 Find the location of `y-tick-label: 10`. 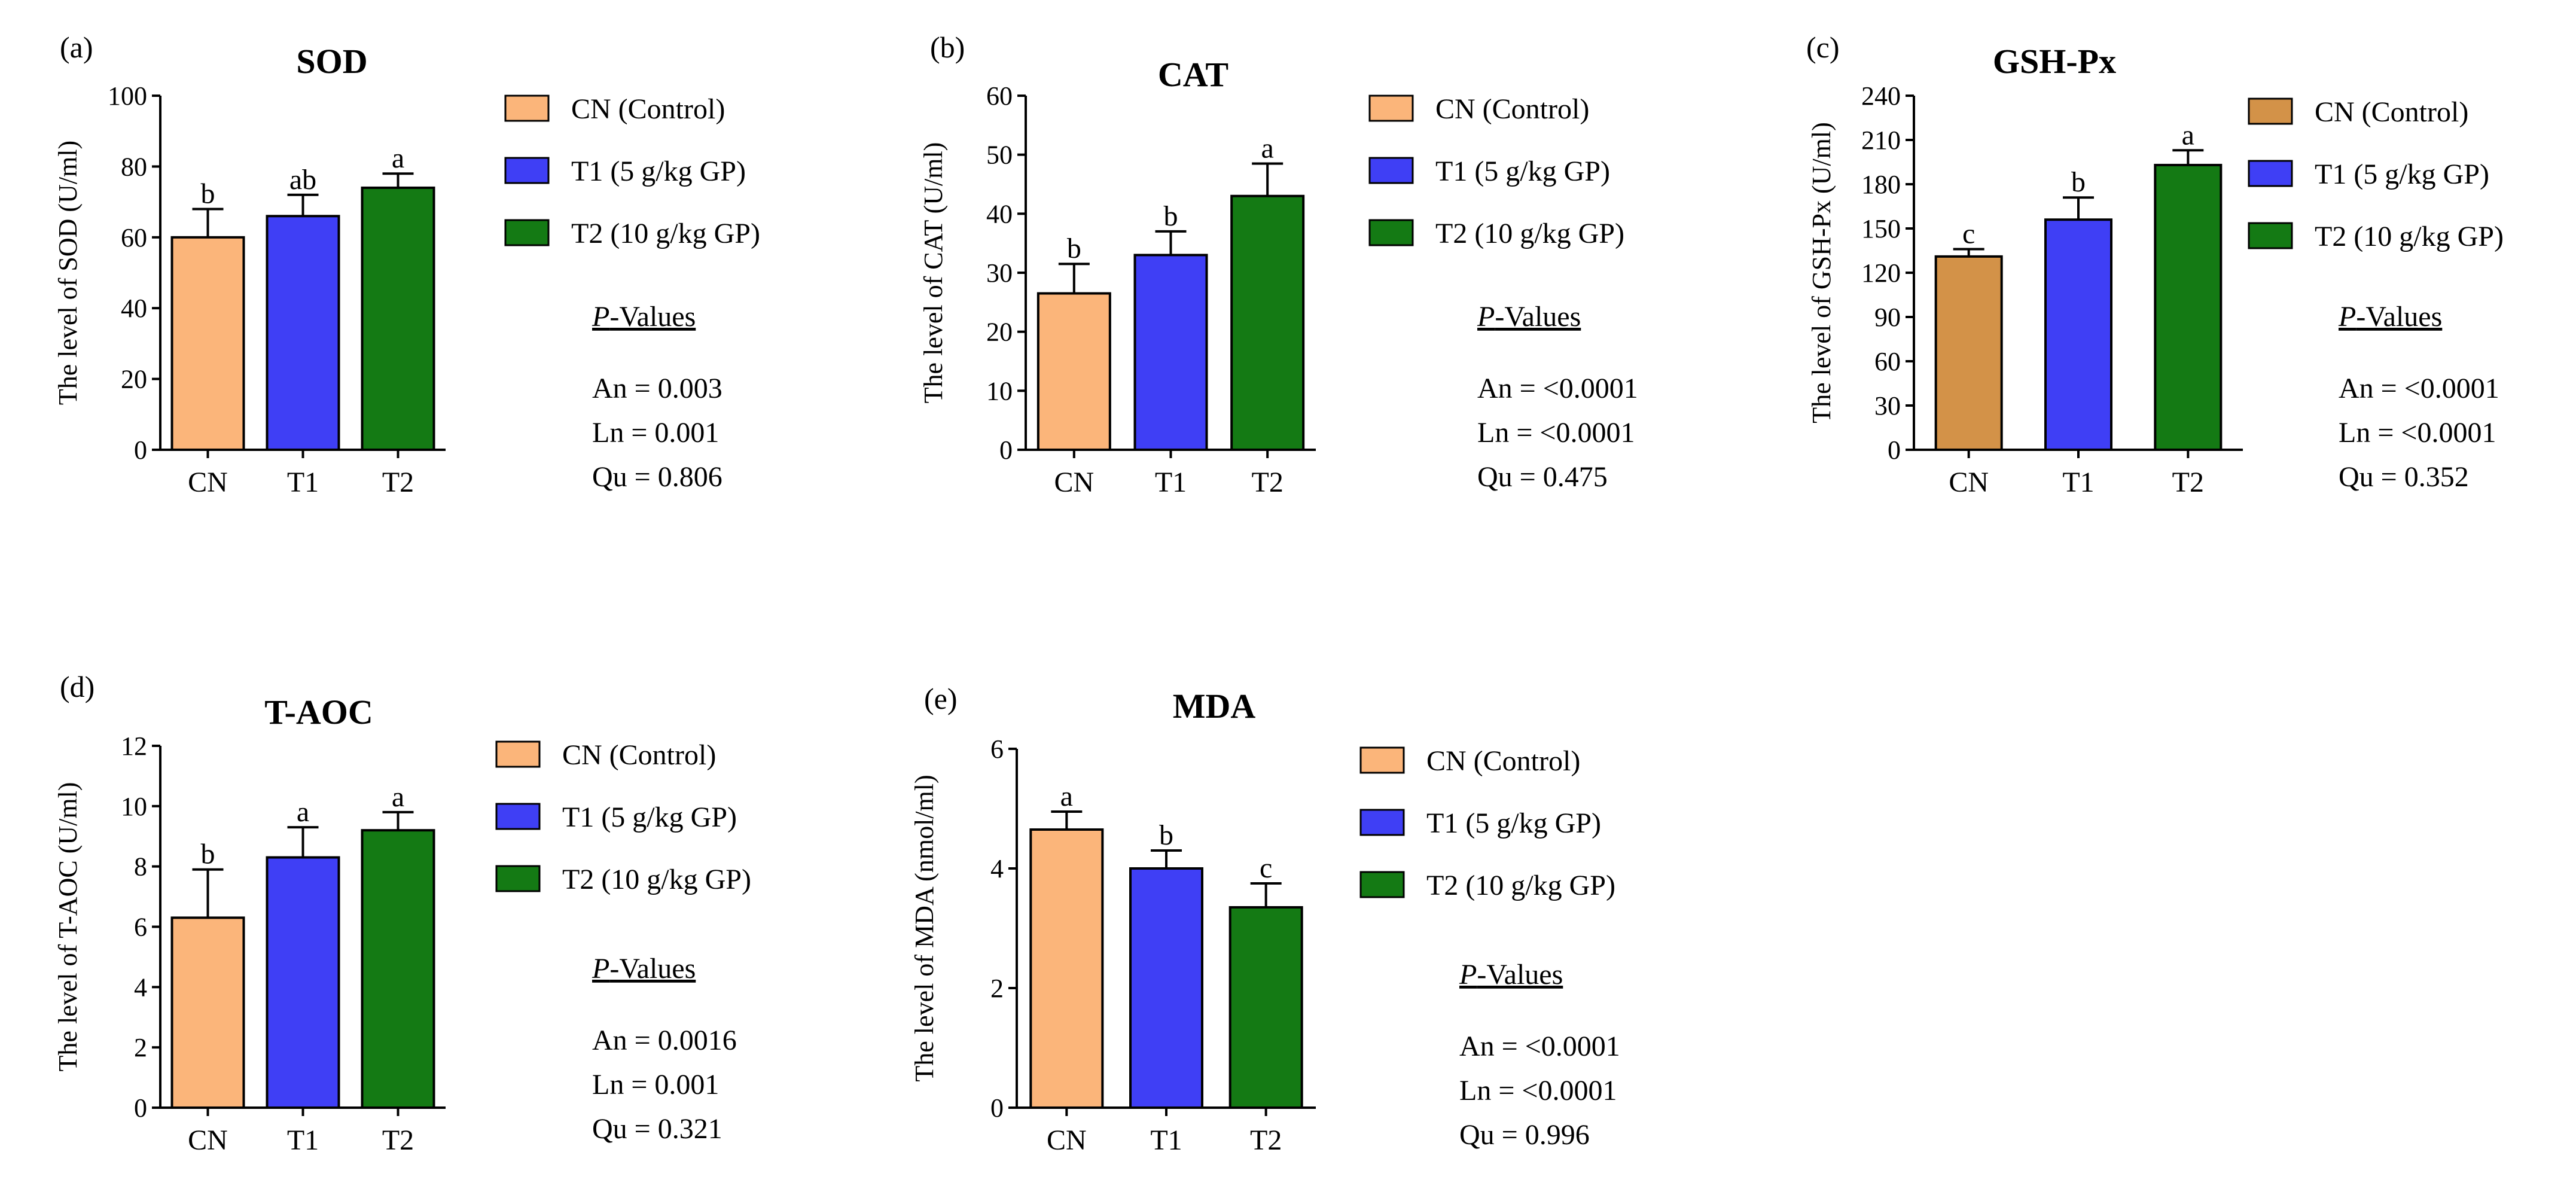

y-tick-label: 10 is located at coordinates (1000, 391).